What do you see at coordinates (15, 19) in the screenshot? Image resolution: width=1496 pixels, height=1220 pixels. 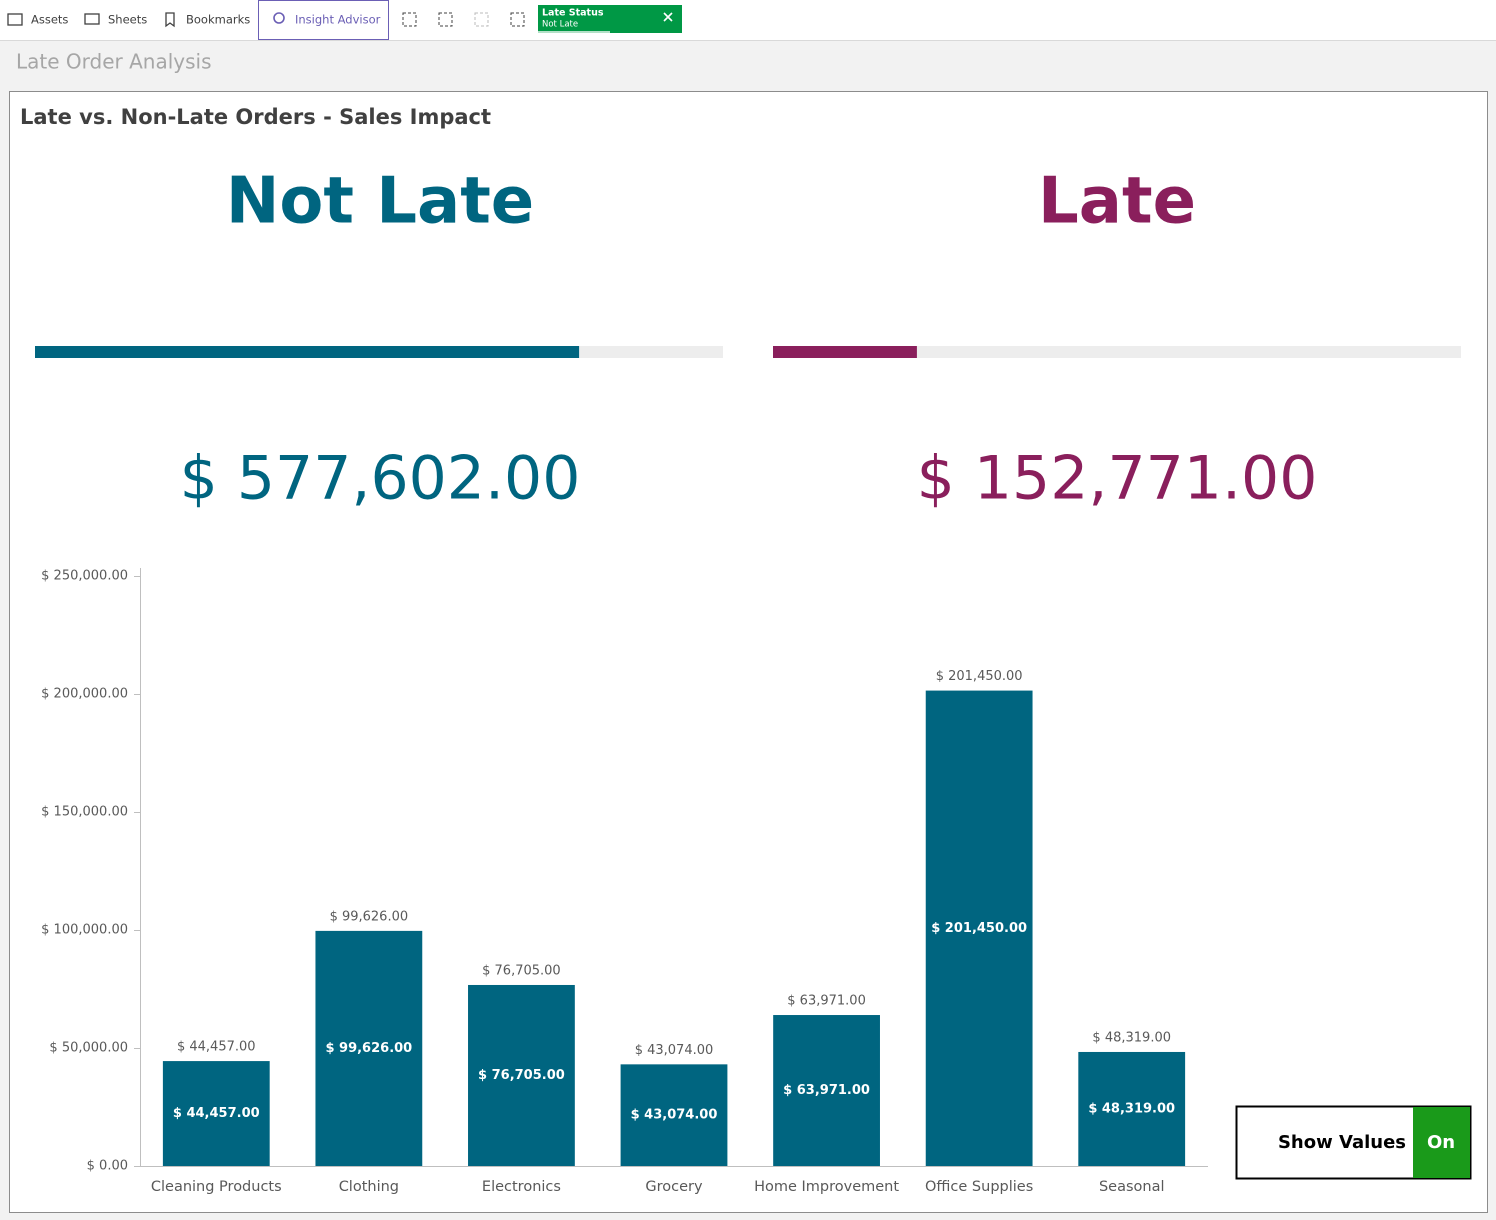 I see `assets-icon` at bounding box center [15, 19].